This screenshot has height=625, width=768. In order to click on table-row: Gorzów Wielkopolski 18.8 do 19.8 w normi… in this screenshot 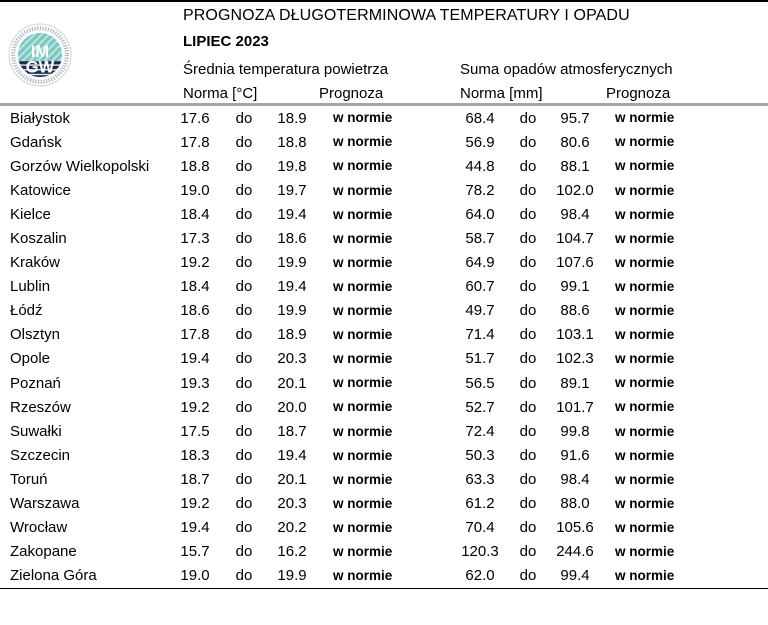, I will do `click(384, 166)`.